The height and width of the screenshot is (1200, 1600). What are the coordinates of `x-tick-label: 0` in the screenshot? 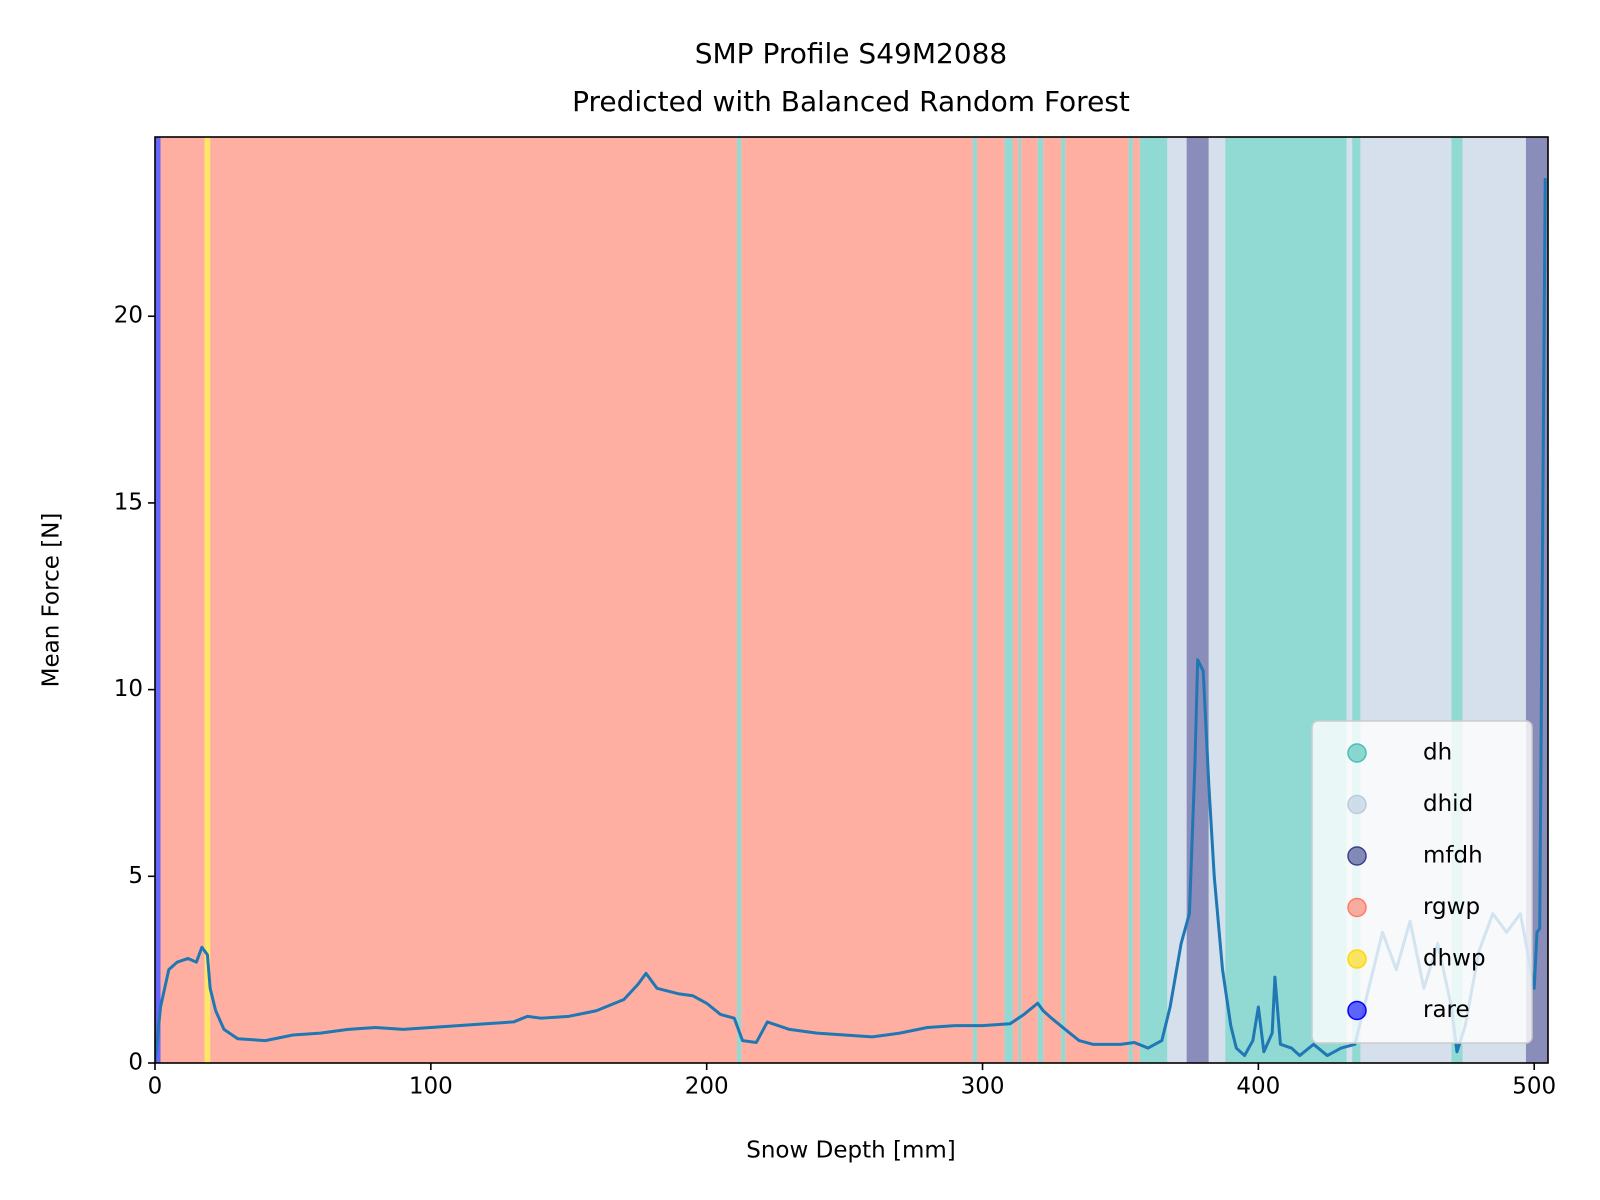 It's located at (155, 1087).